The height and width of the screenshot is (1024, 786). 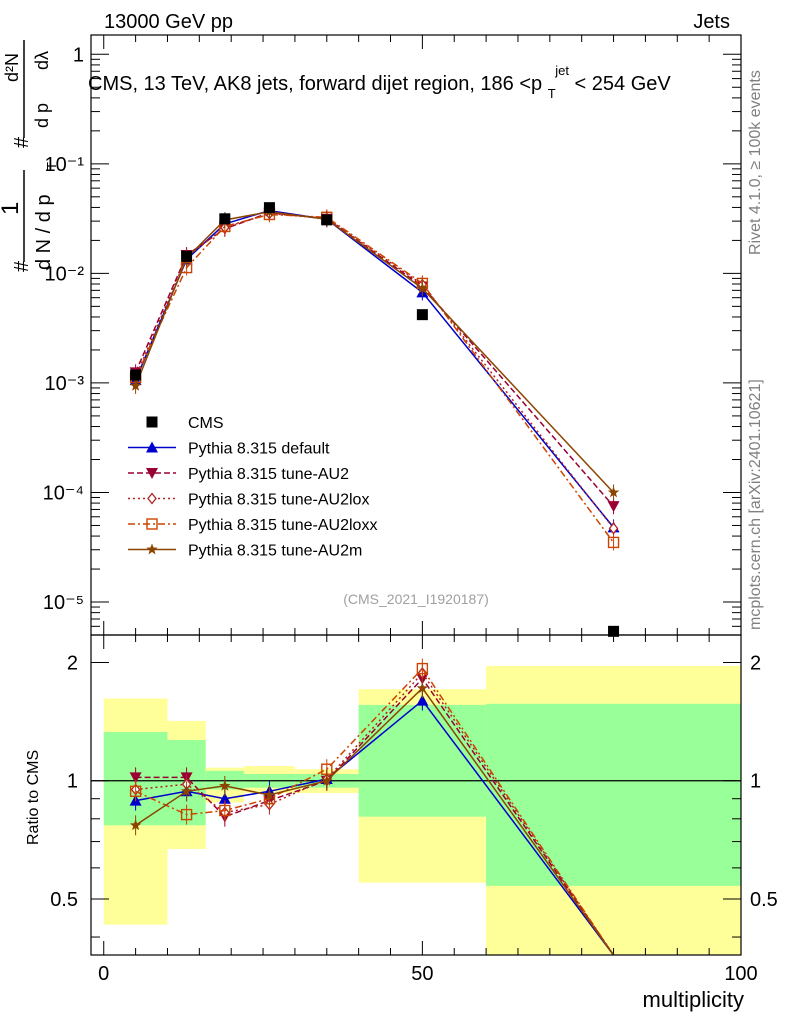 I want to click on y-label-d2n: d²N, so click(x=12, y=67).